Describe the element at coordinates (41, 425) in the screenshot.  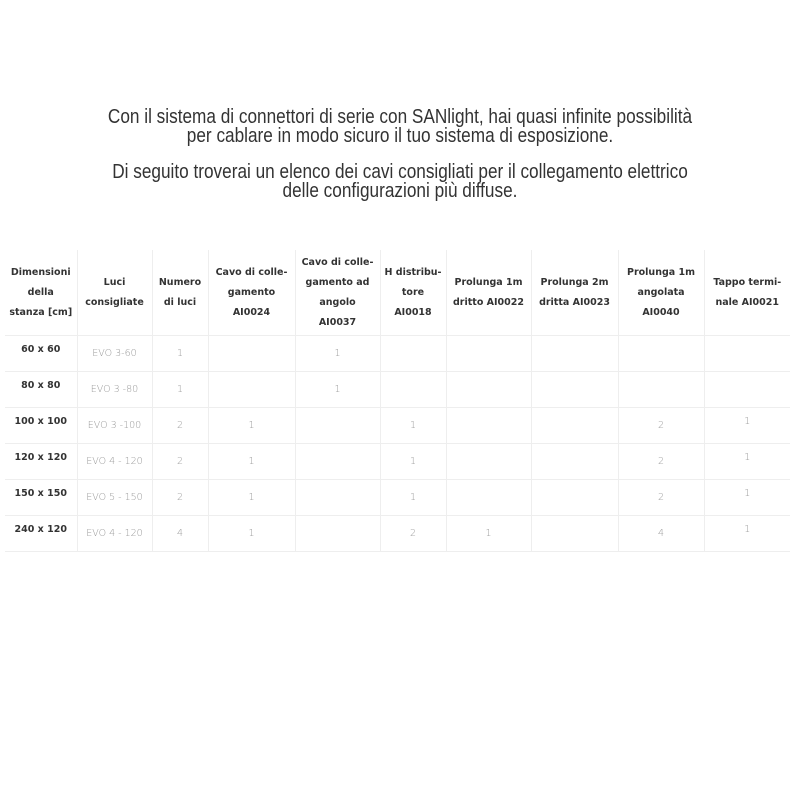
I see `room-size-cell: 100 x 100` at that location.